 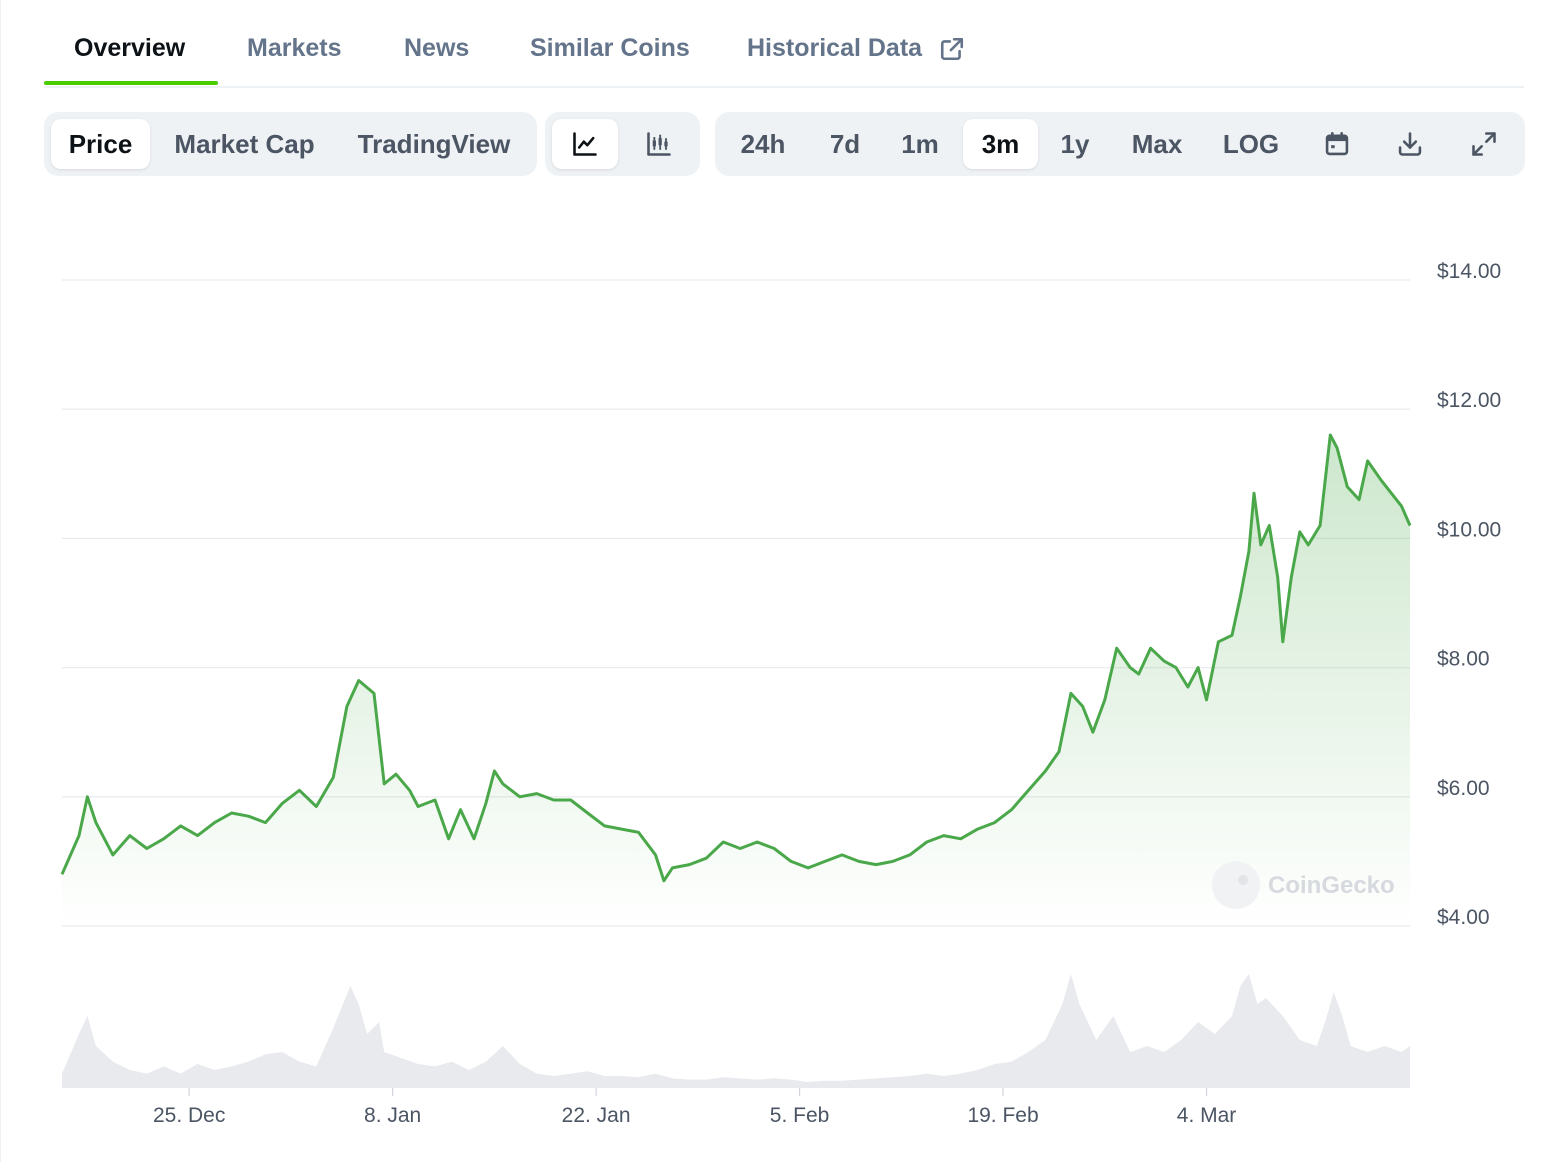 I want to click on x-tick-label: 5. Feb, so click(x=800, y=1115).